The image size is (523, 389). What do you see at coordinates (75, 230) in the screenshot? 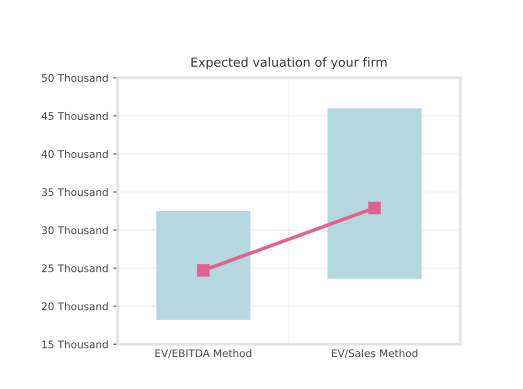
I see `y-tick-label: 30 Thousand` at bounding box center [75, 230].